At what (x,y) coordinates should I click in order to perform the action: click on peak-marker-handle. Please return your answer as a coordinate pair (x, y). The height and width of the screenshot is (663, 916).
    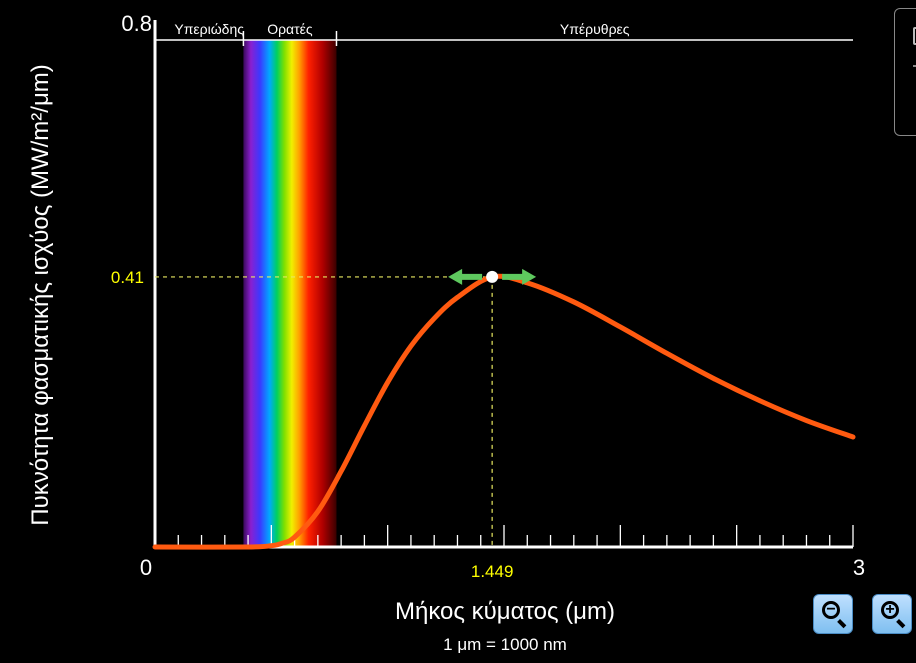
    Looking at the image, I should click on (492, 276).